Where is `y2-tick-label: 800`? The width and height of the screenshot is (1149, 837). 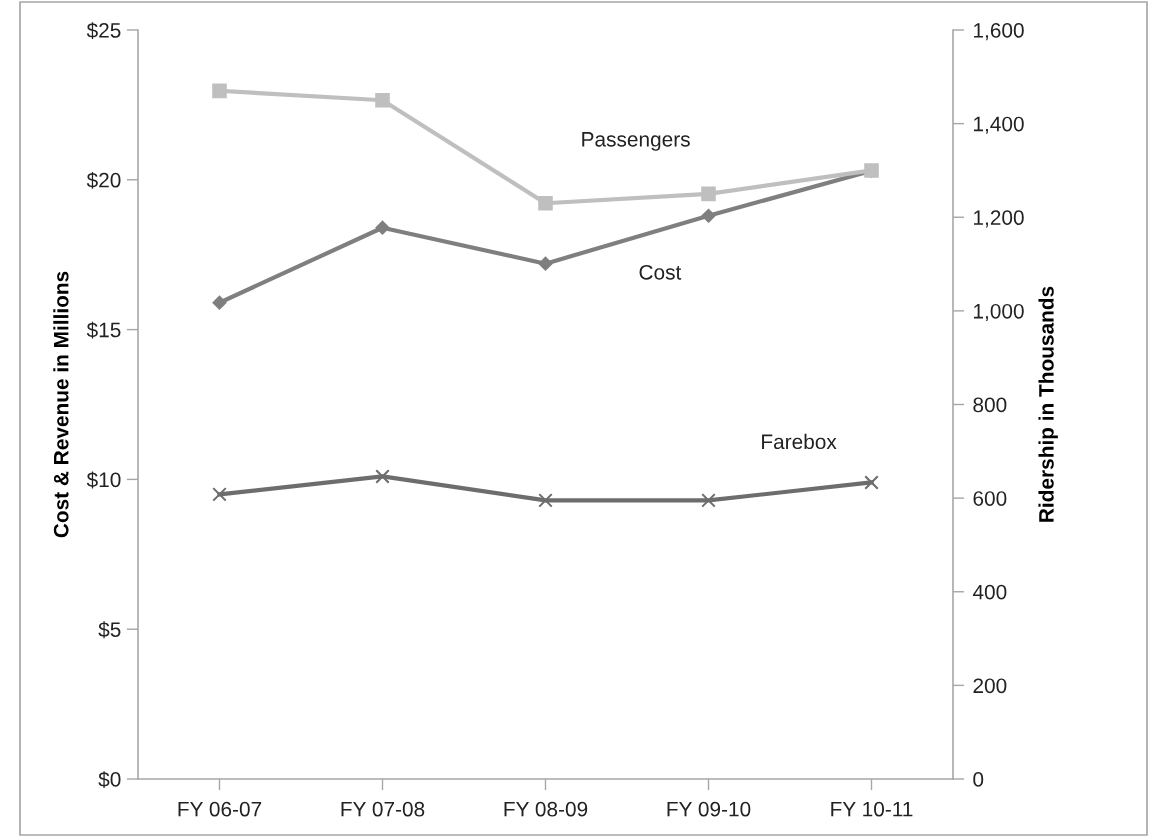 y2-tick-label: 800 is located at coordinates (990, 405).